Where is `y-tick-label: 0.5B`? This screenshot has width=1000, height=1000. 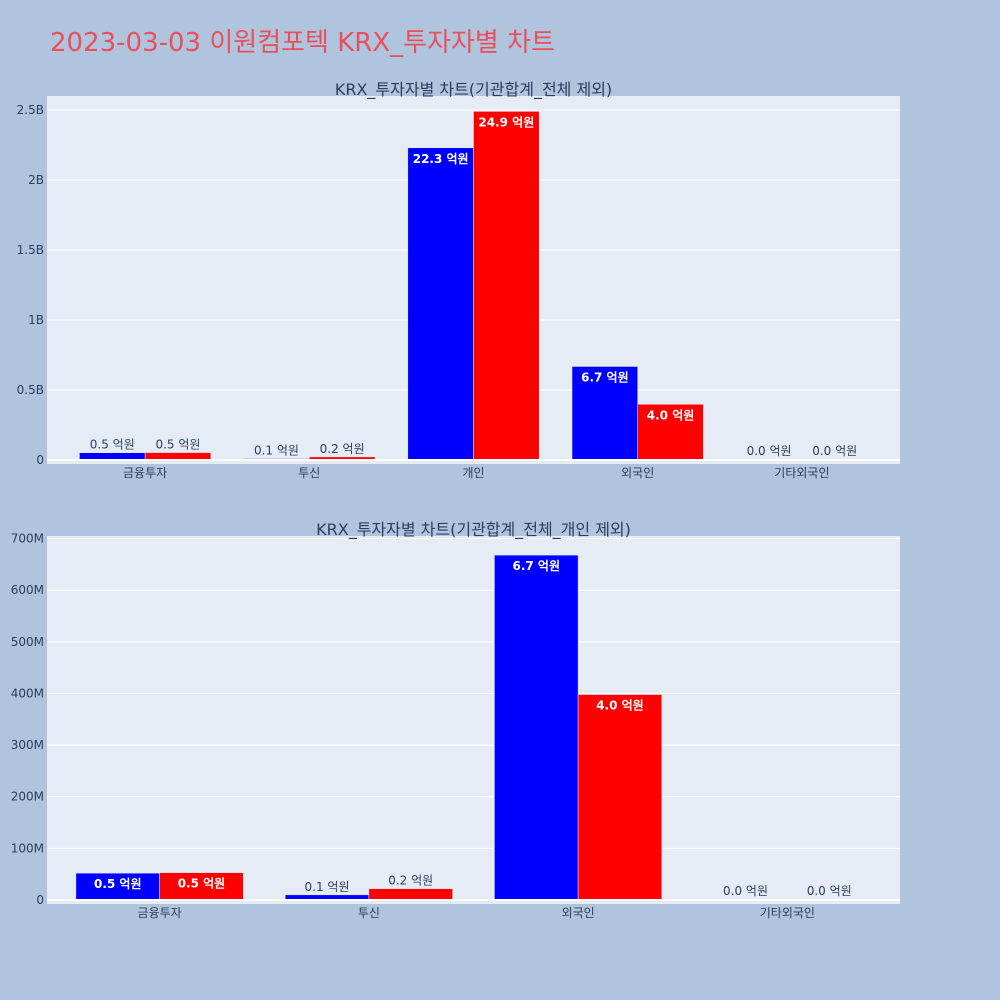 y-tick-label: 0.5B is located at coordinates (30, 390).